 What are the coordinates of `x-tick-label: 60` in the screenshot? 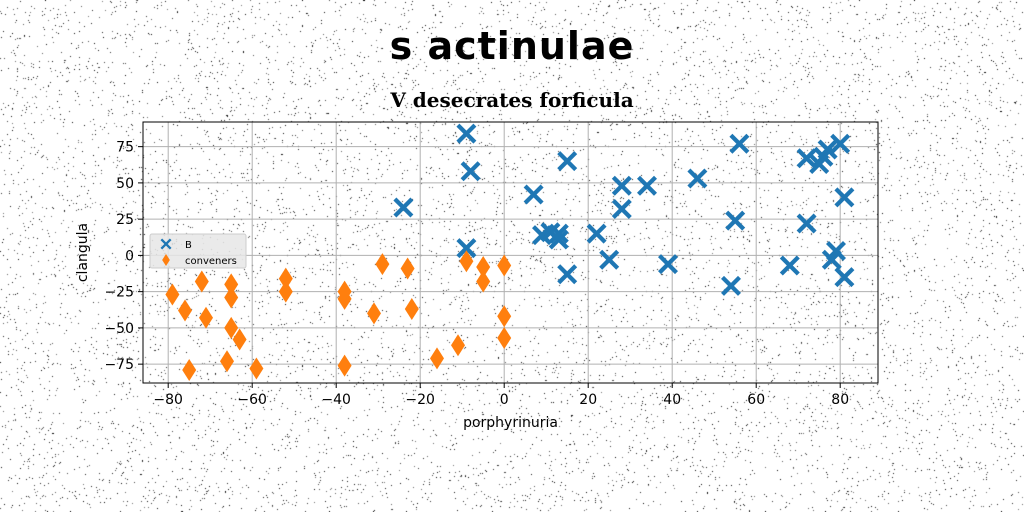 It's located at (756, 400).